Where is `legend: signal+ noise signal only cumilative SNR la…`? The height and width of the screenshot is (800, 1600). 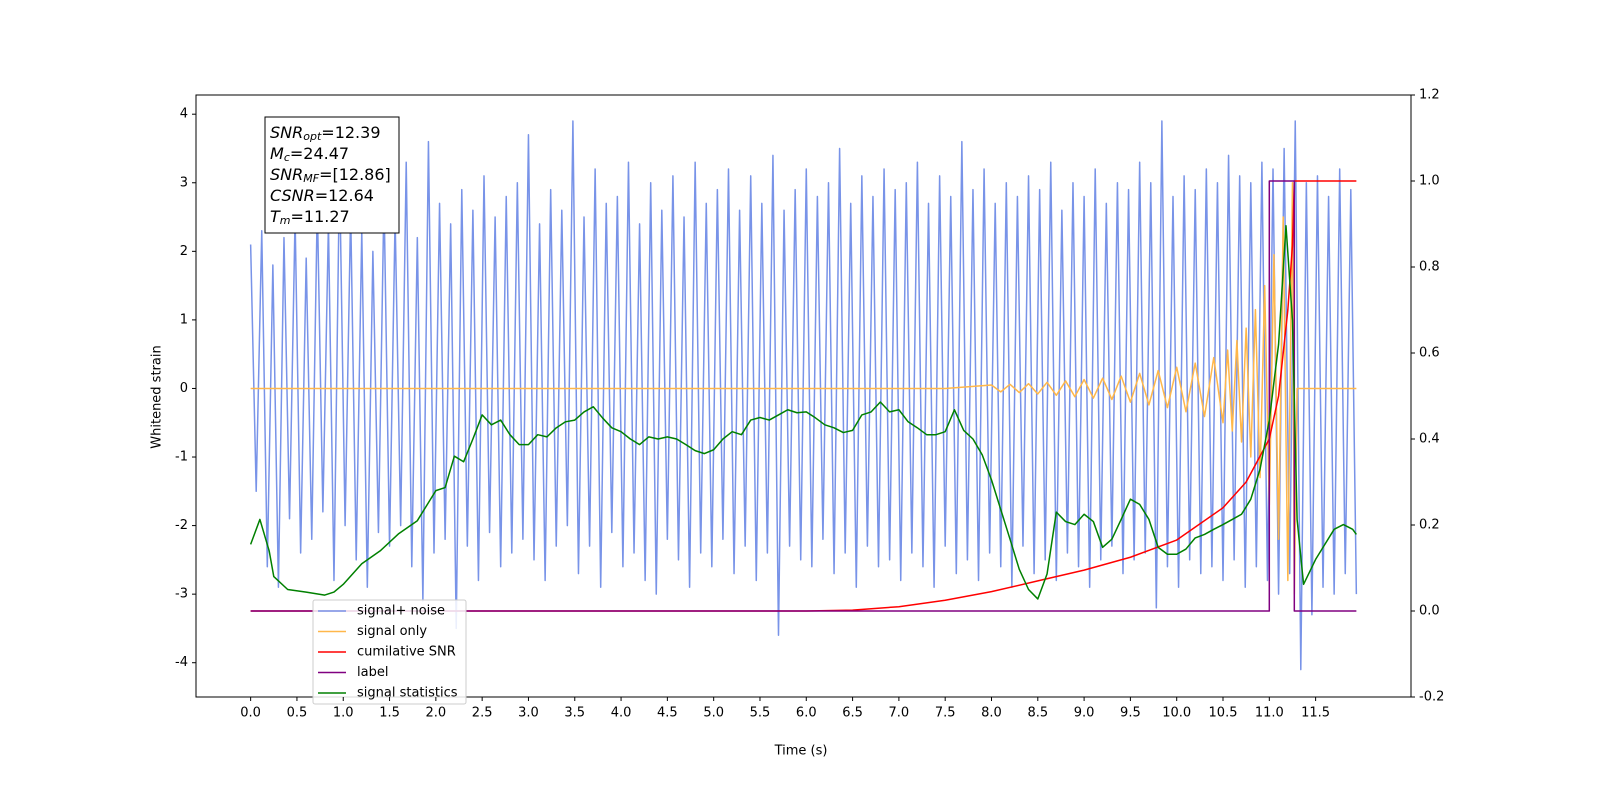 legend: signal+ noise signal only cumilative SNR la… is located at coordinates (389, 652).